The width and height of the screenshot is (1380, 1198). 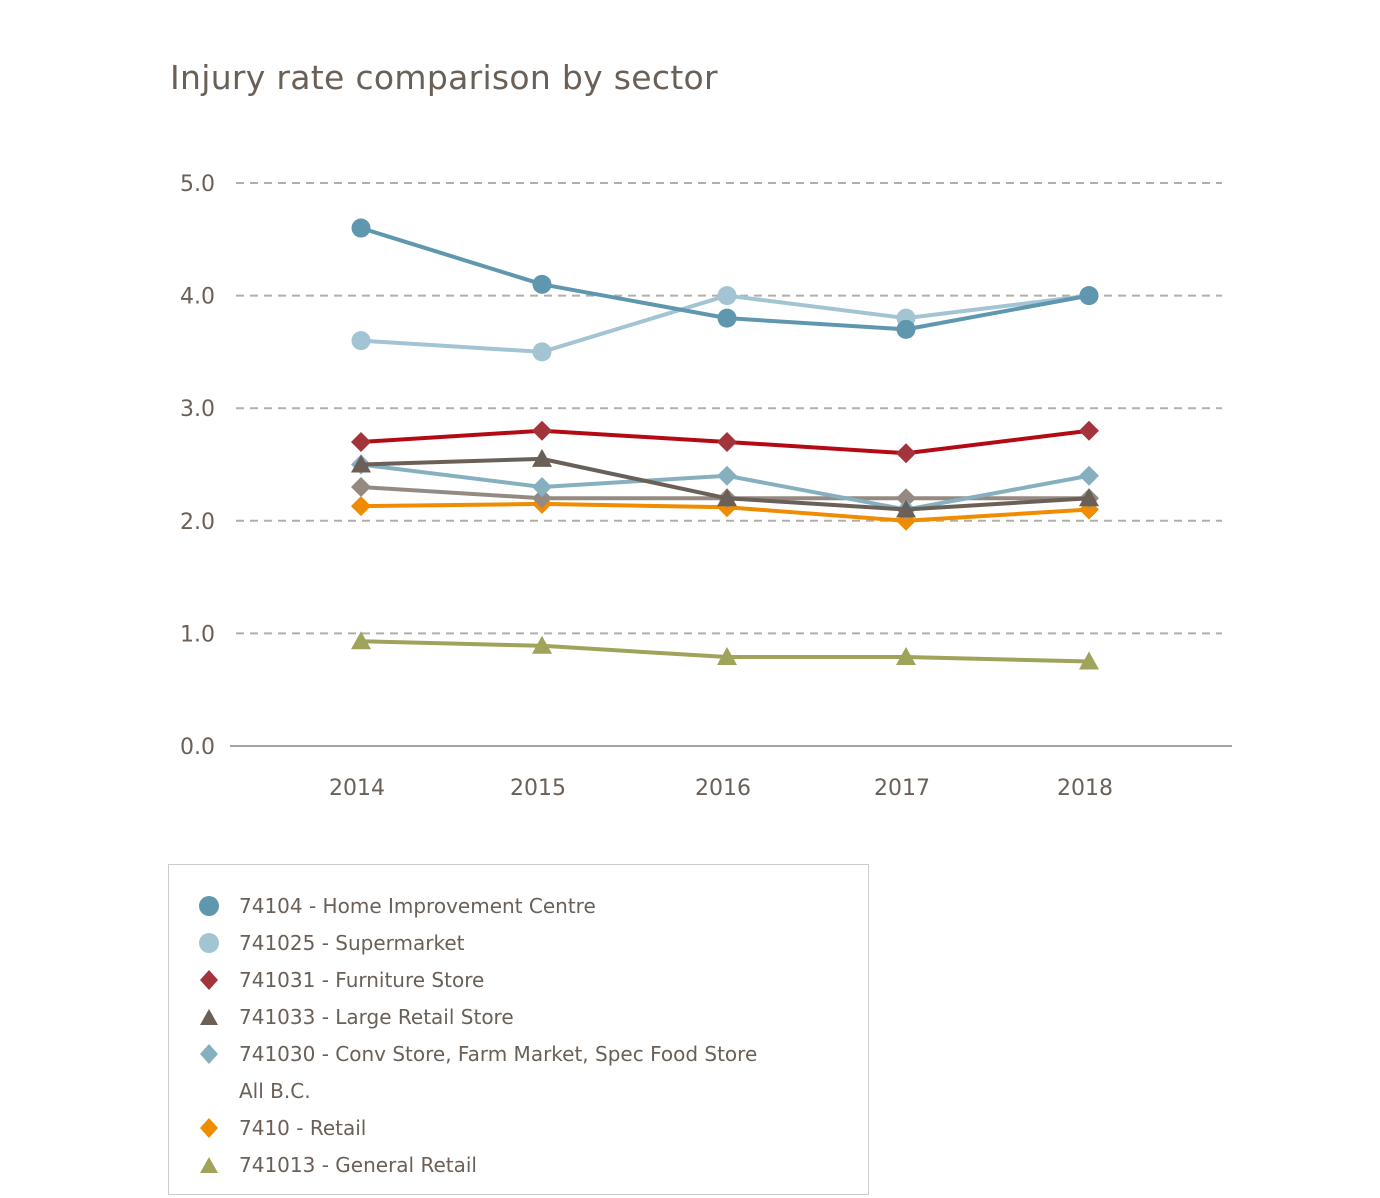 What do you see at coordinates (902, 788) in the screenshot?
I see `x-tick-label: 2017` at bounding box center [902, 788].